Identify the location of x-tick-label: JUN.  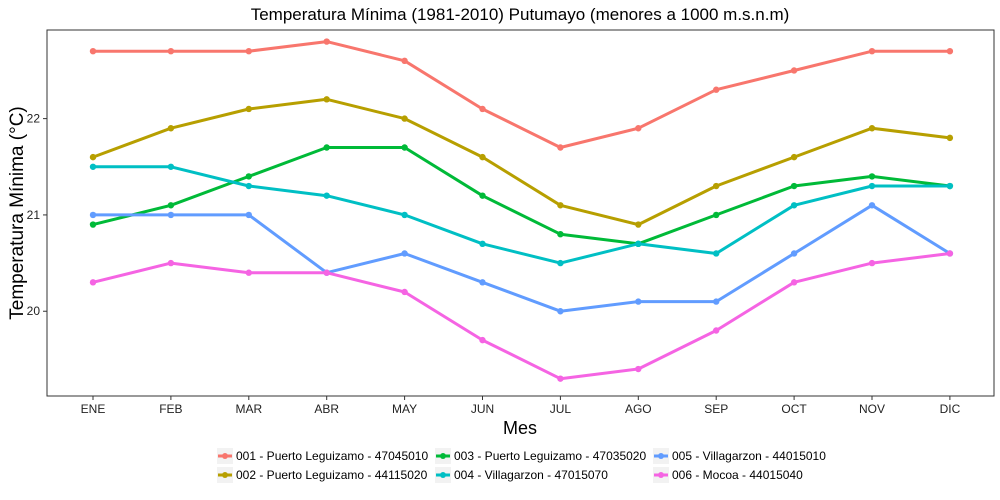
(482, 409).